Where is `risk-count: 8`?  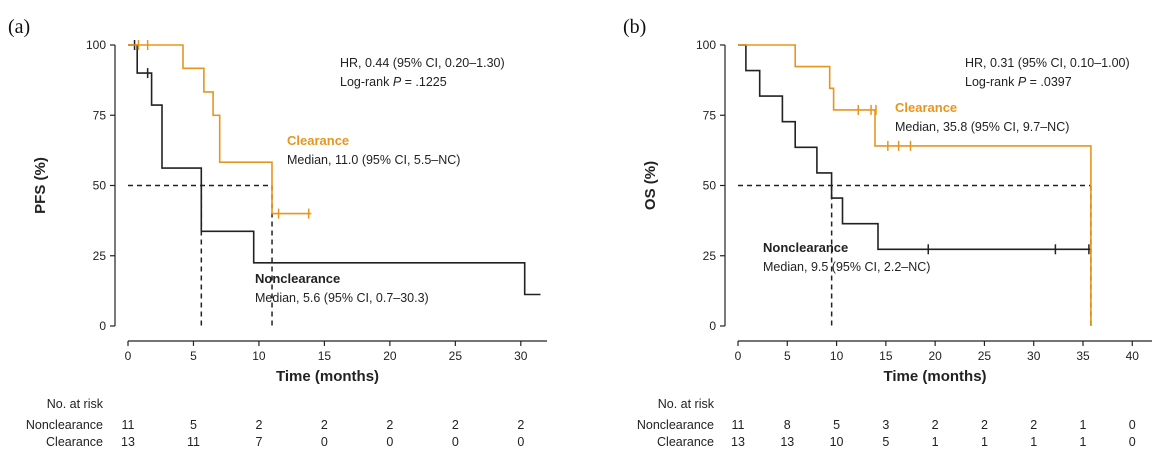
risk-count: 8 is located at coordinates (787, 425).